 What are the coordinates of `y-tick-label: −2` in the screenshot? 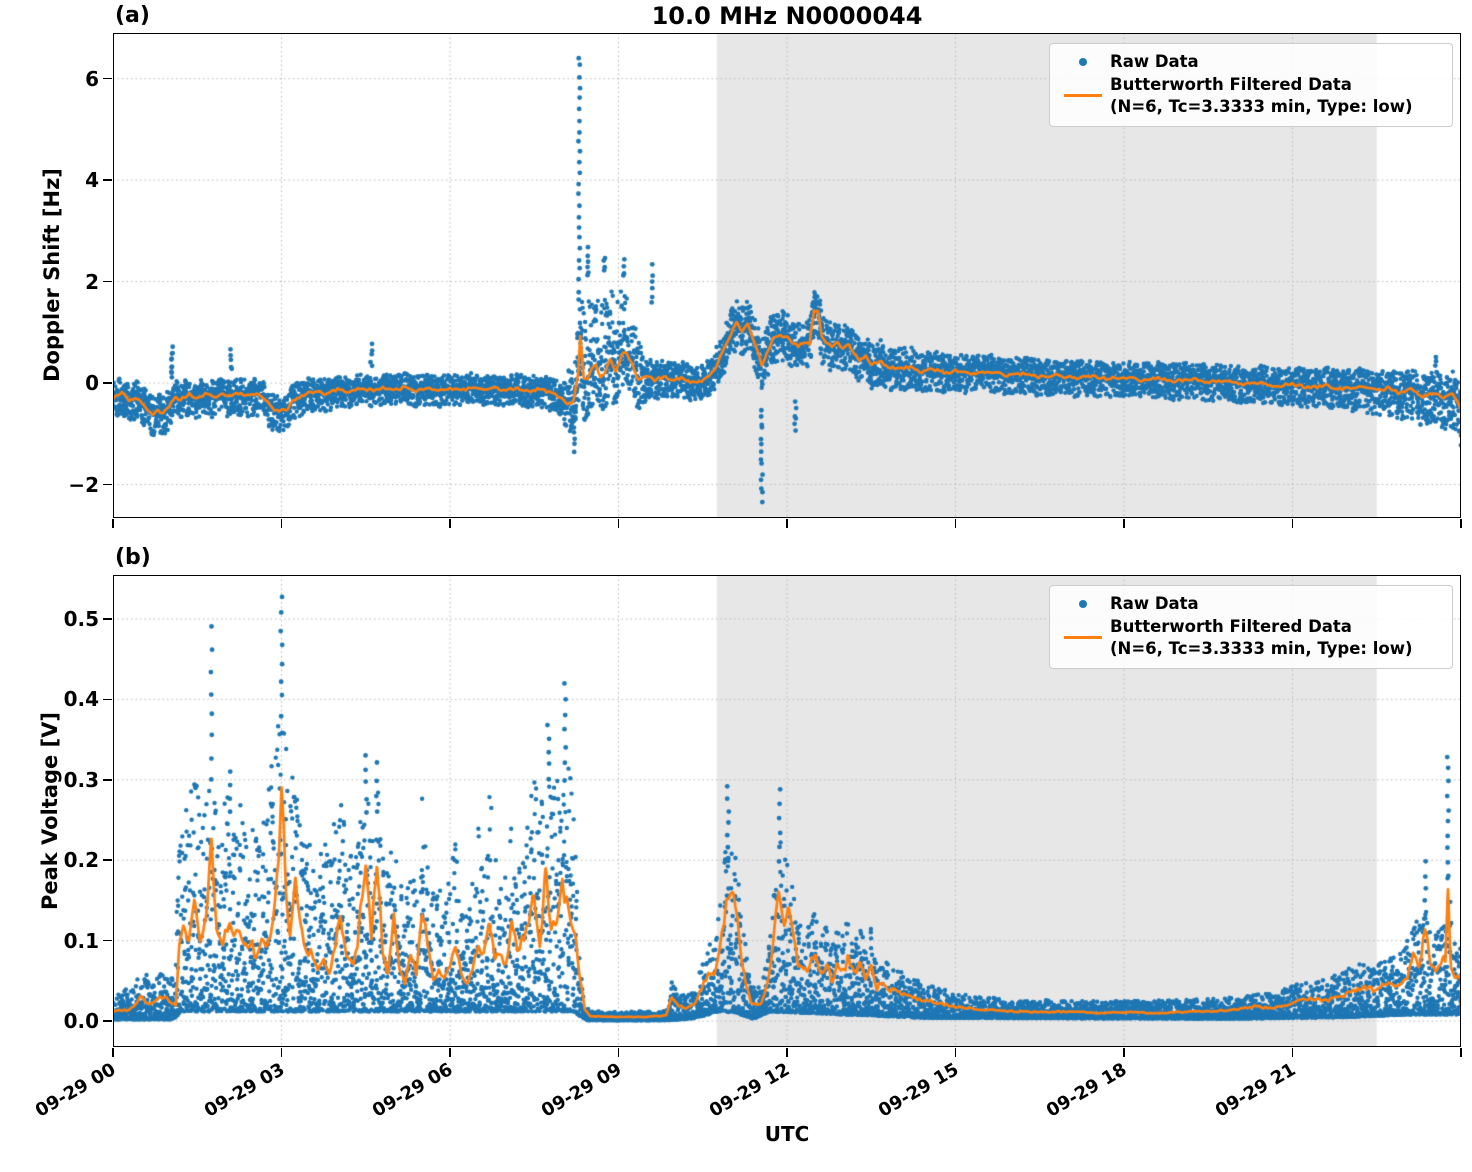 It's located at (83, 484).